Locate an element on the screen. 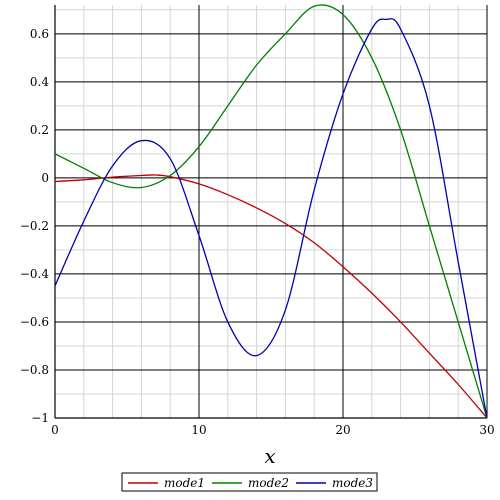 The width and height of the screenshot is (500, 500). y-tick-label: 0.2 is located at coordinates (39, 130).